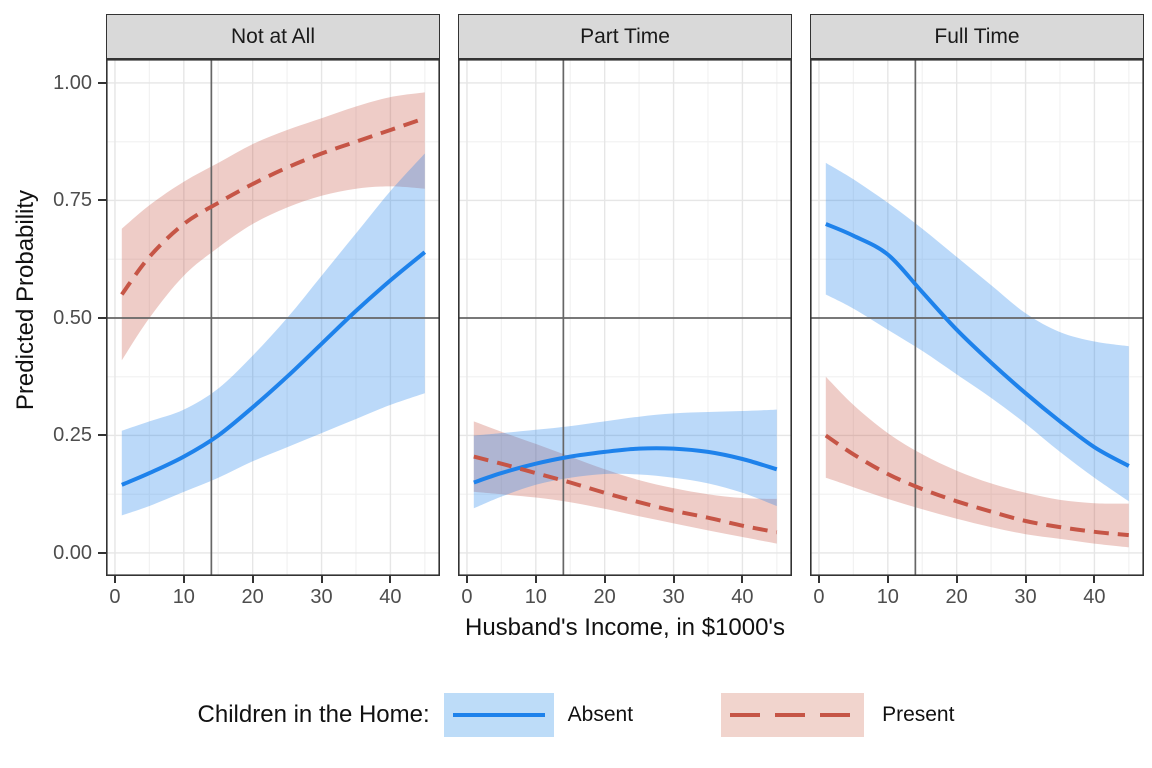 The height and width of the screenshot is (768, 1152). Describe the element at coordinates (625, 36) in the screenshot. I see `facet-strip-label: Part Time` at that location.